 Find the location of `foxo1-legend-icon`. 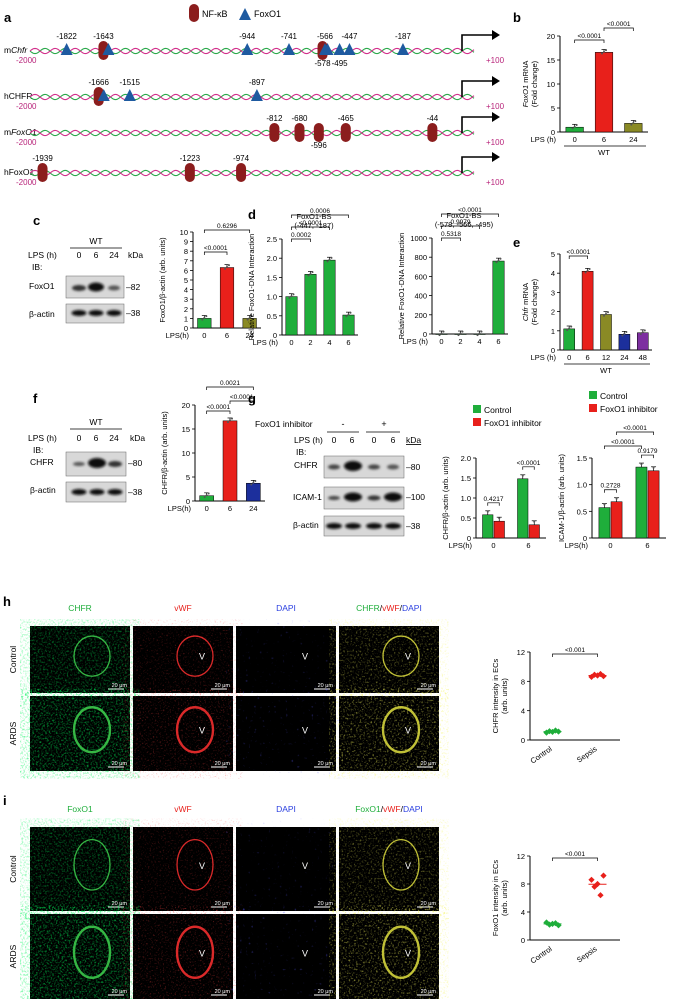

foxo1-legend-icon is located at coordinates (245, 14).